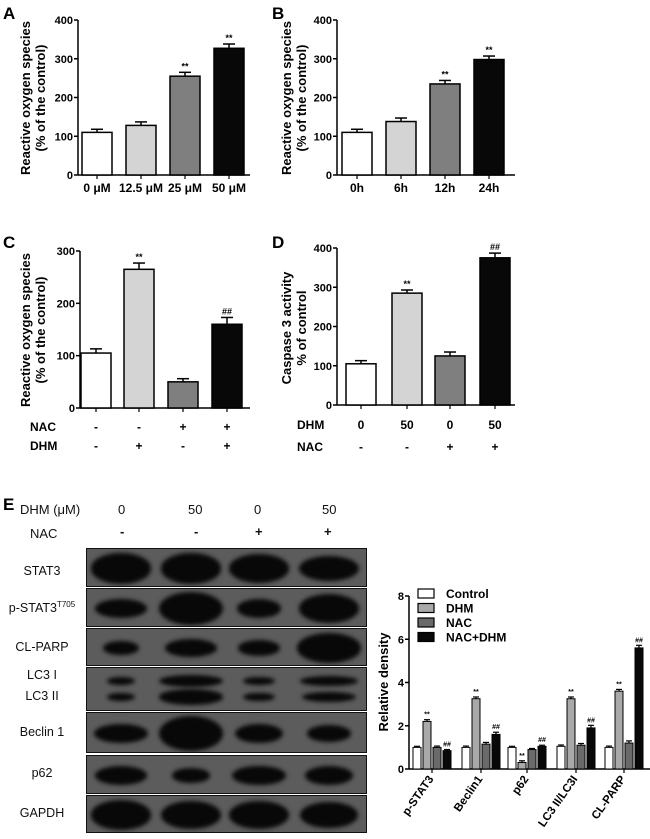  Describe the element at coordinates (418, 796) in the screenshot. I see `x-tick-label: p-STAT3` at that location.